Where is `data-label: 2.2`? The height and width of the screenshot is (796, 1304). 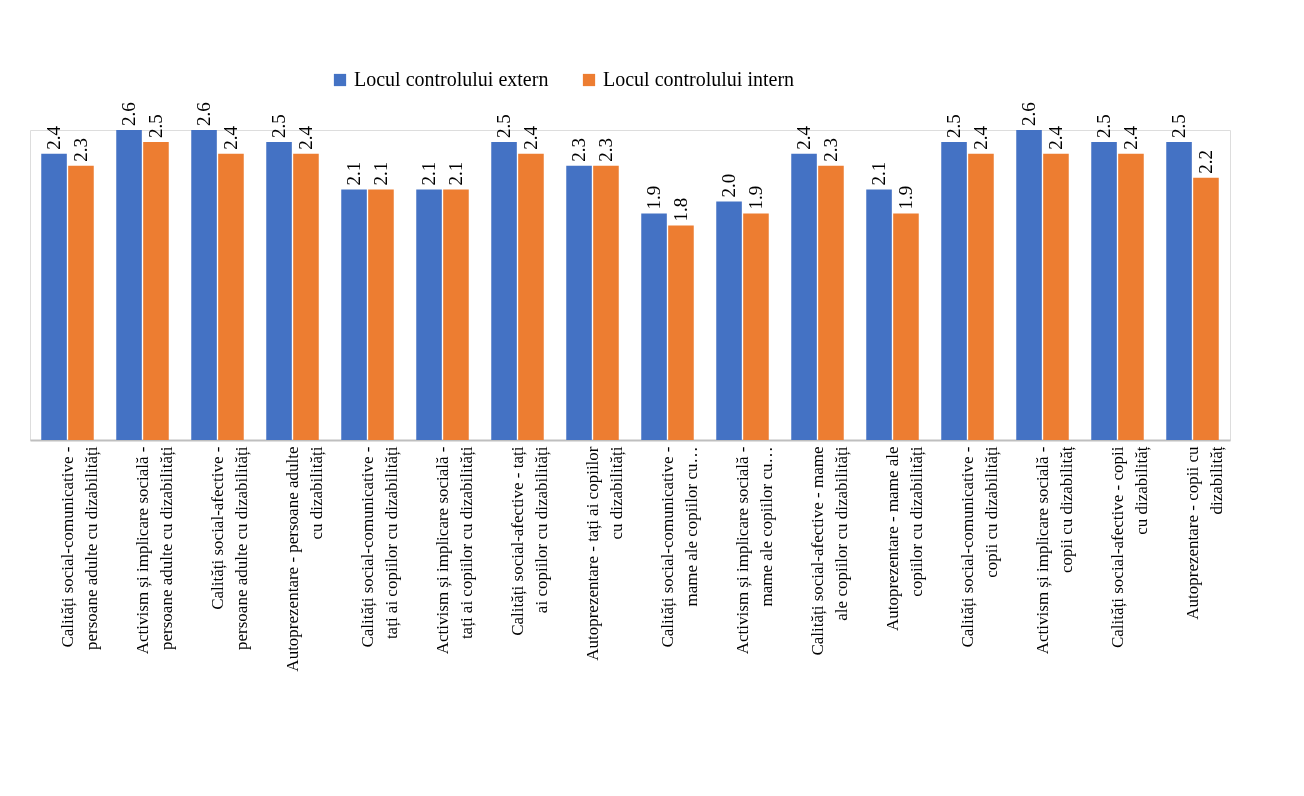 data-label: 2.2 is located at coordinates (1205, 161).